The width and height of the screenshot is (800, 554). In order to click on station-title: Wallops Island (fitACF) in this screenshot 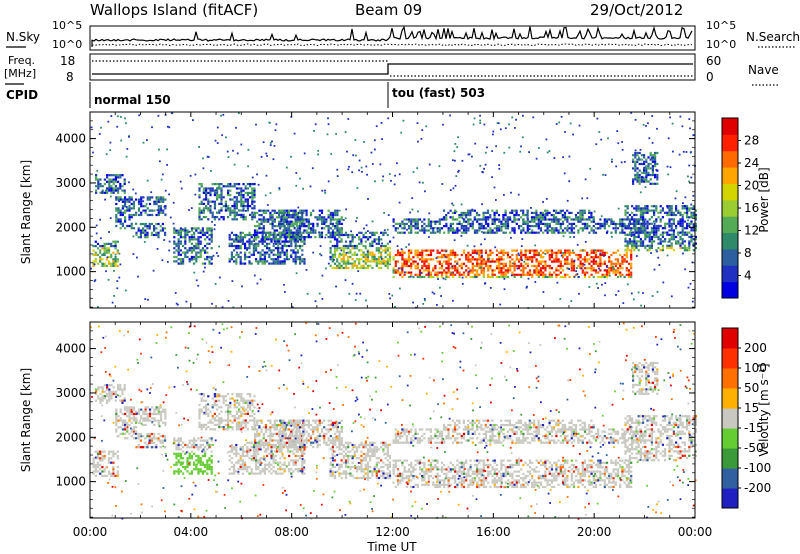, I will do `click(174, 10)`.